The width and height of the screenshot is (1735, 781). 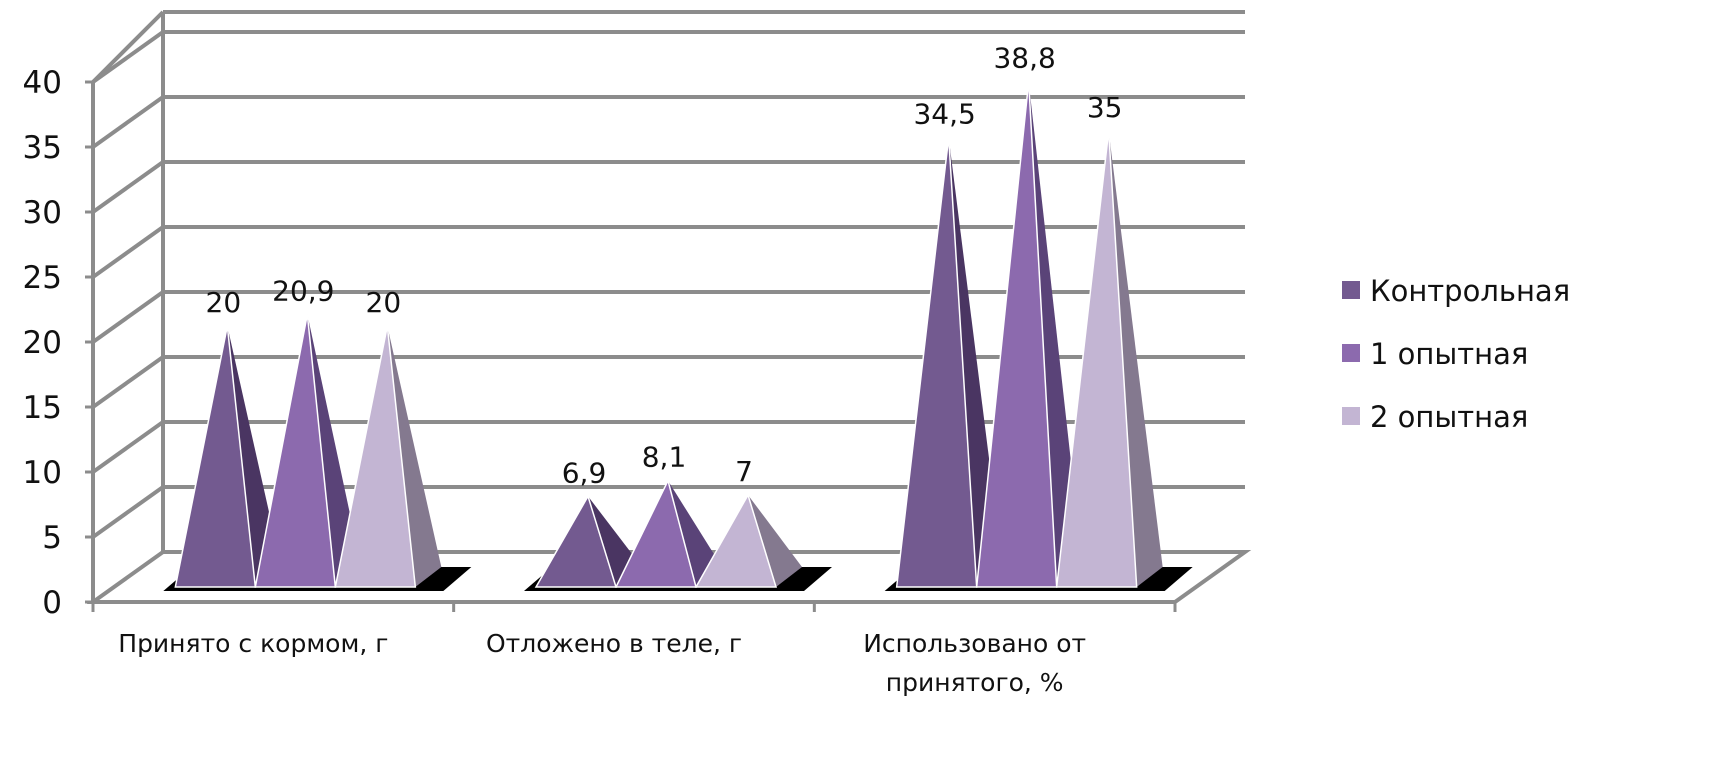 What do you see at coordinates (52, 538) in the screenshot?
I see `y-tick-label-5: 5` at bounding box center [52, 538].